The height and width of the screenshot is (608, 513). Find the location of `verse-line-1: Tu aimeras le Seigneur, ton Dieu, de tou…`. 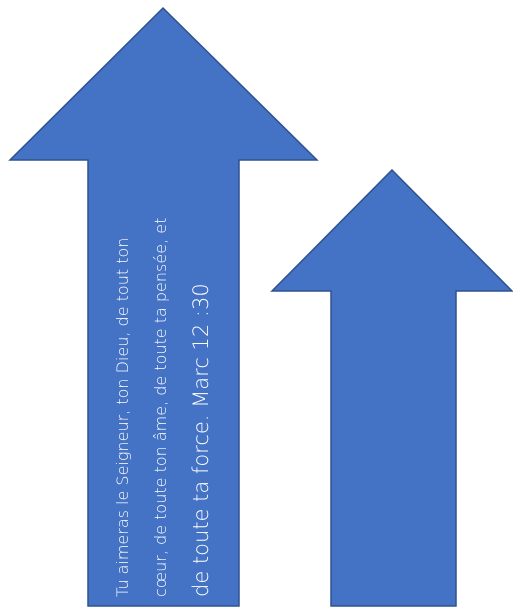

verse-line-1: Tu aimeras le Seigneur, ton Dieu, de tou… is located at coordinates (122, 417).